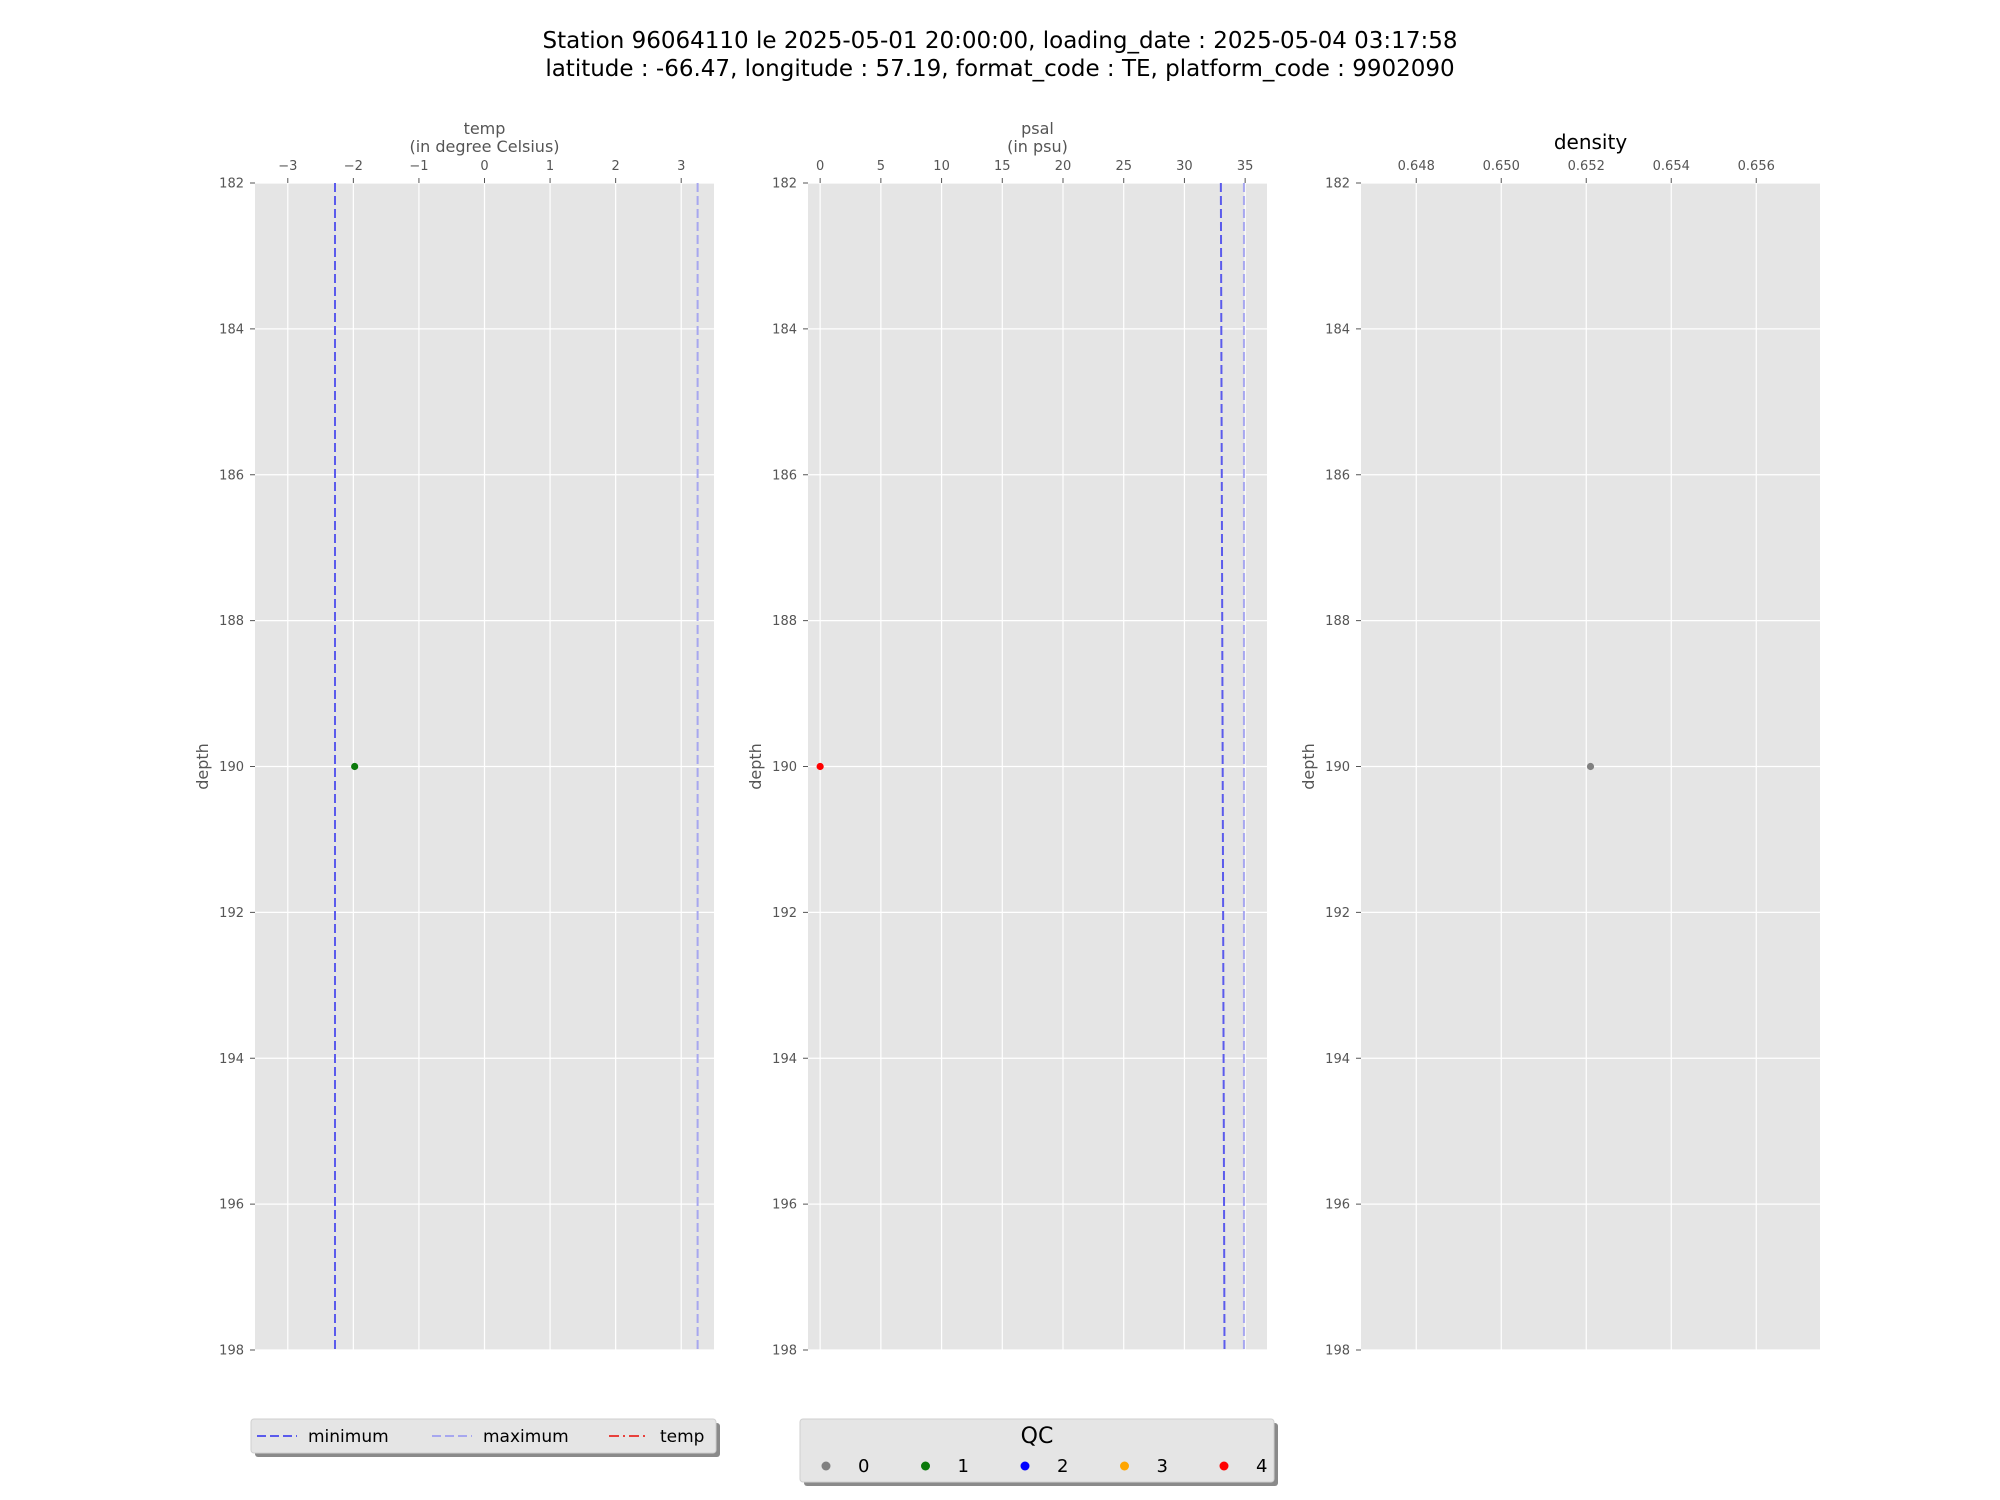  I want to click on qc-0-marker, so click(826, 1466).